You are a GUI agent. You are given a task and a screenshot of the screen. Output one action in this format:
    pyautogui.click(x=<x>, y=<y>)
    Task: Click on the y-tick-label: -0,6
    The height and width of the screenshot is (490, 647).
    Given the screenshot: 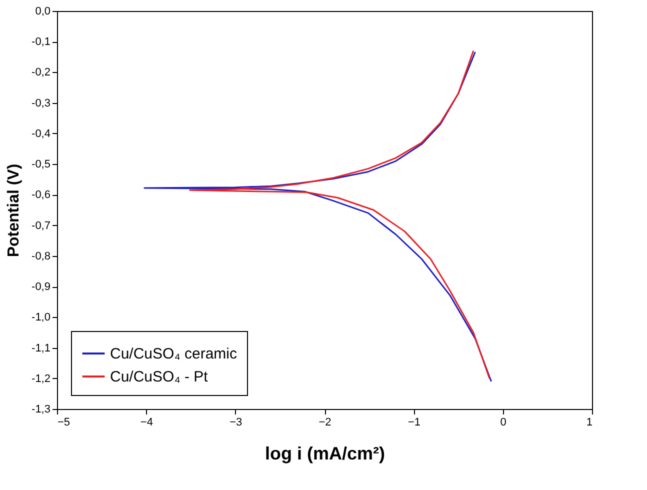 What is the action you would take?
    pyautogui.click(x=41, y=195)
    